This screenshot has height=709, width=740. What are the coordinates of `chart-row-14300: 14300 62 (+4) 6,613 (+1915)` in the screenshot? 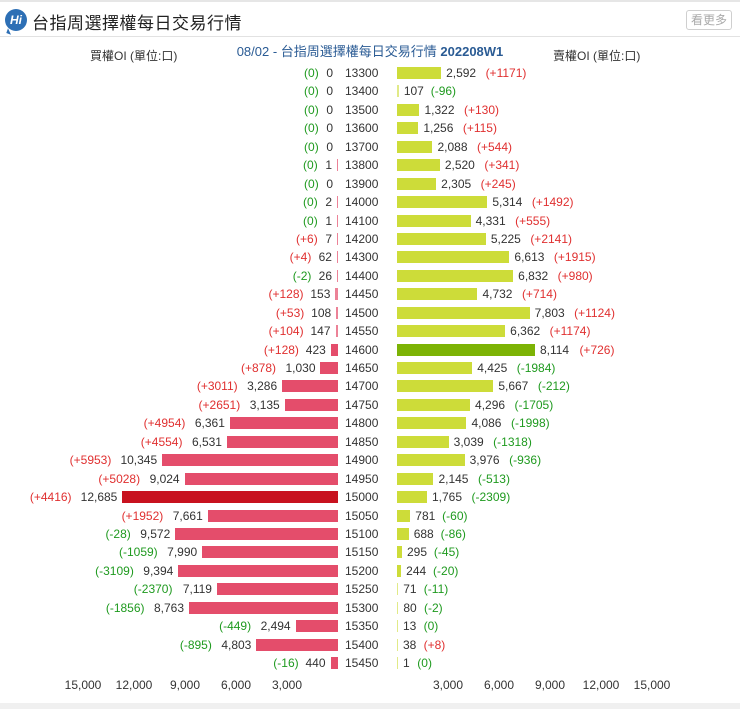 It's located at (370, 257).